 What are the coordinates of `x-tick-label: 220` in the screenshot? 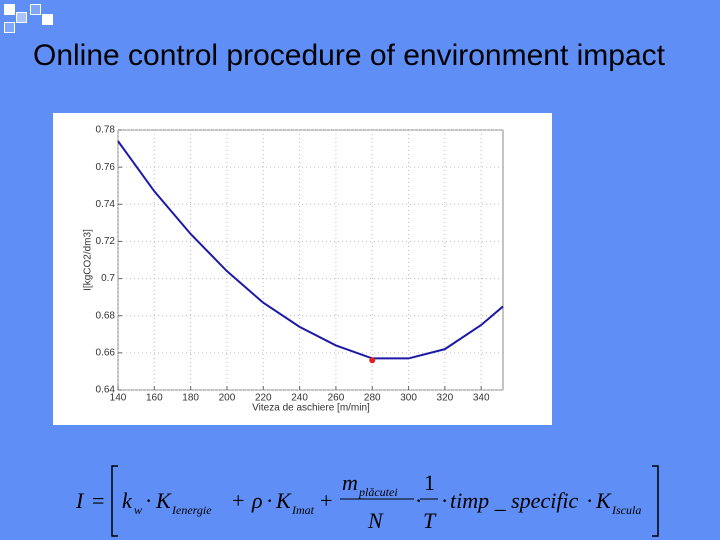 It's located at (263, 398).